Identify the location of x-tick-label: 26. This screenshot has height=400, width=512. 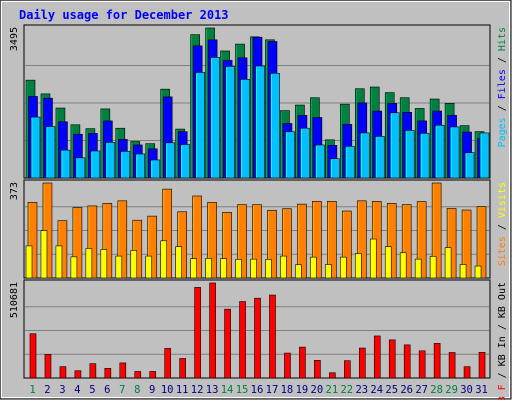
(406, 390).